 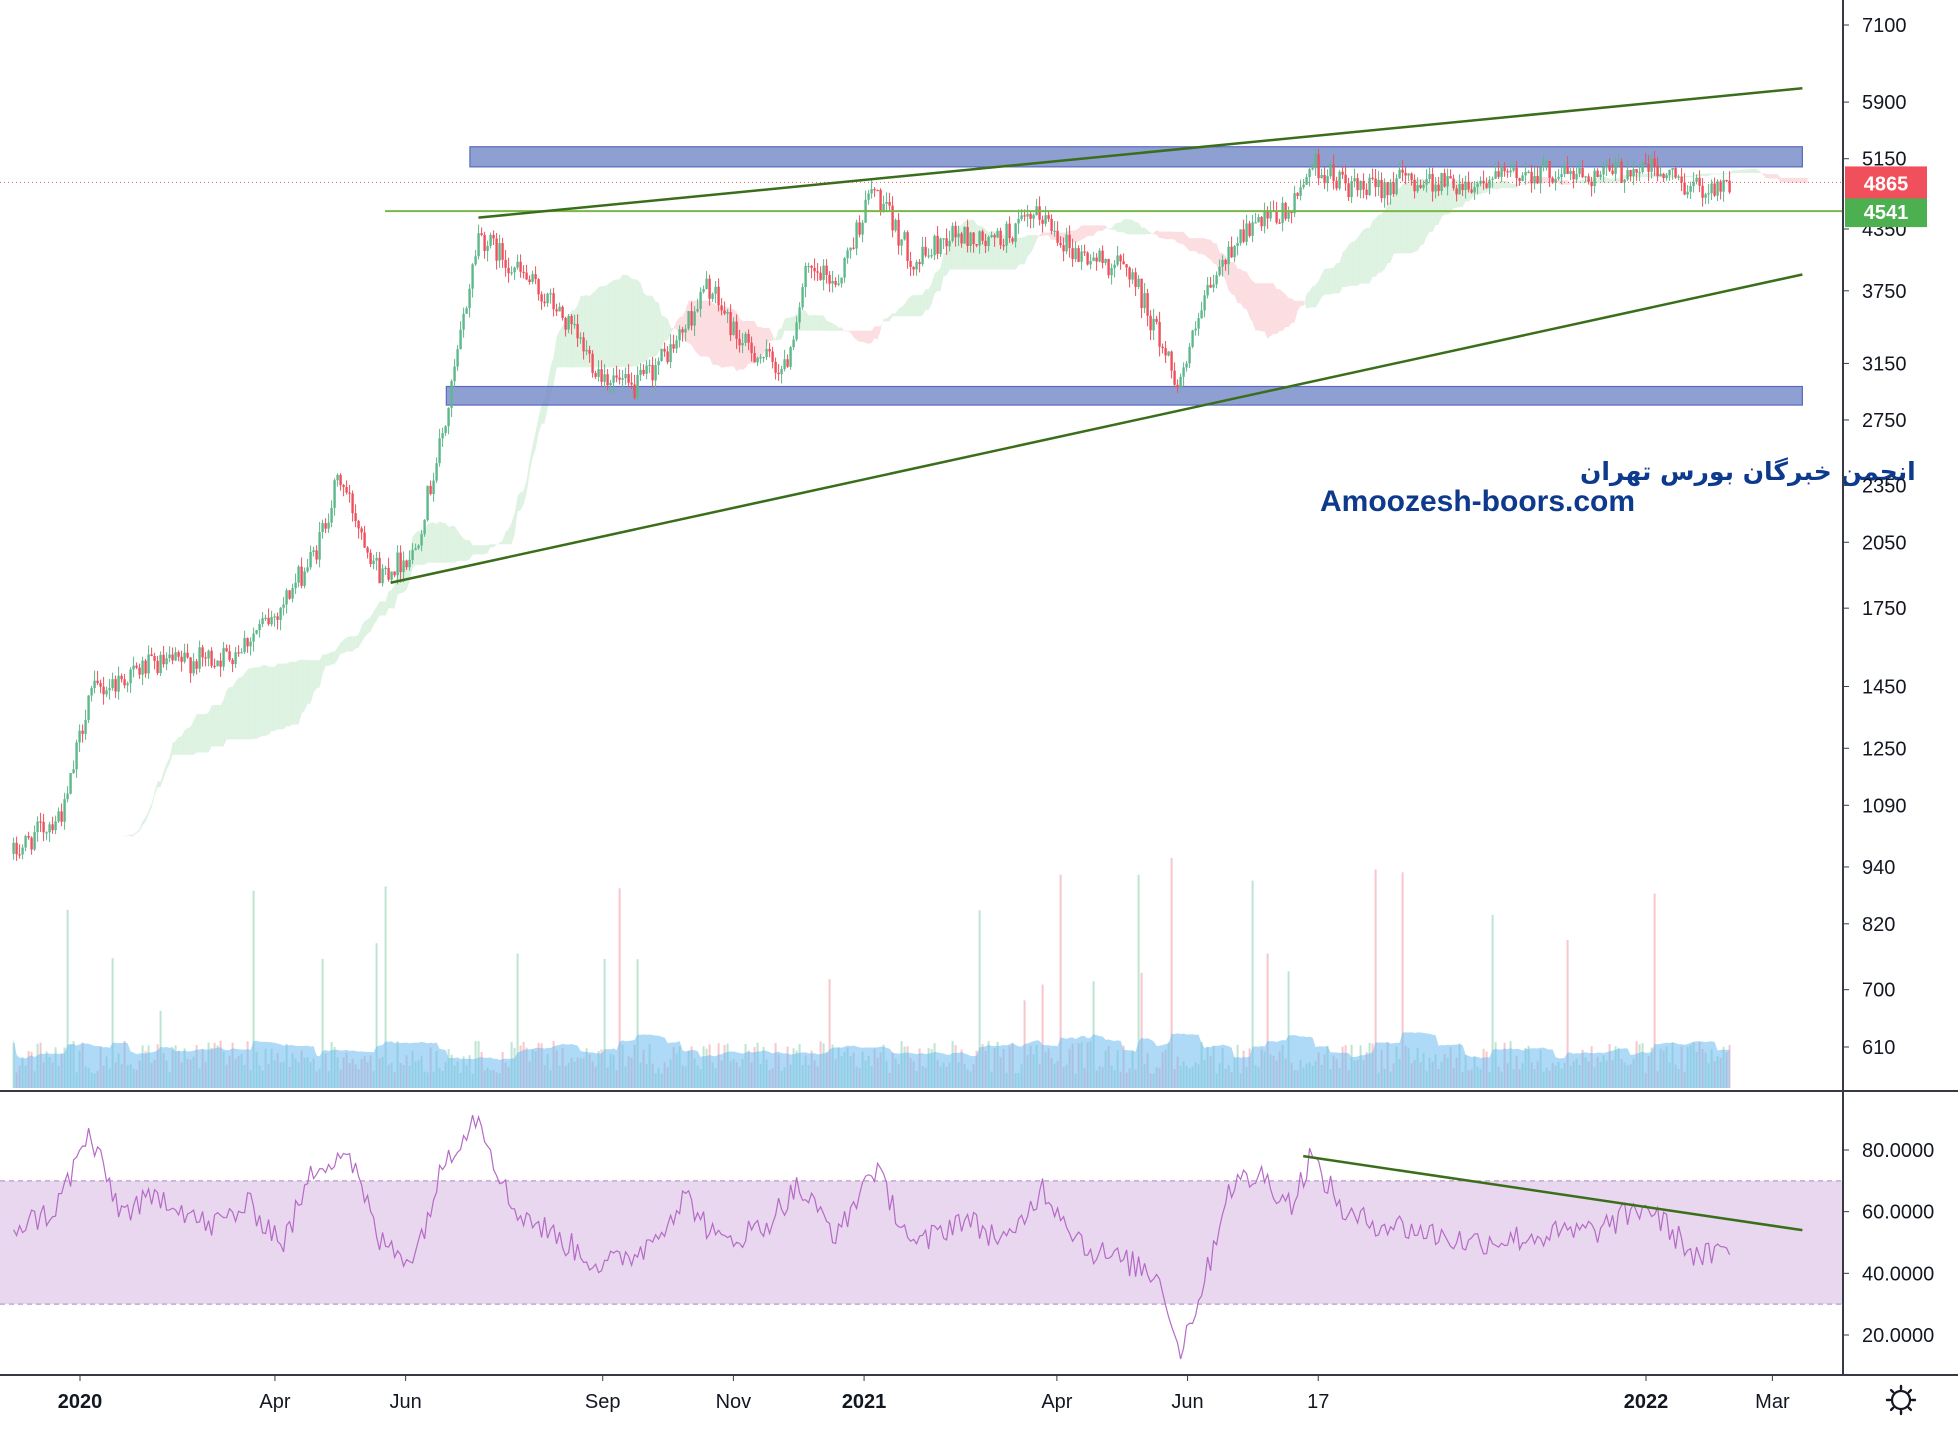 What do you see at coordinates (1901, 1400) in the screenshot?
I see `gear-icon` at bounding box center [1901, 1400].